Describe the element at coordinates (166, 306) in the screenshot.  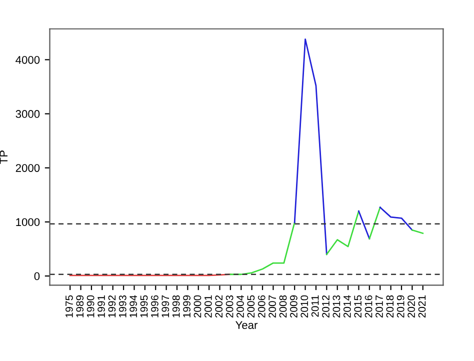
I see `x-tick-label: 1997` at that location.